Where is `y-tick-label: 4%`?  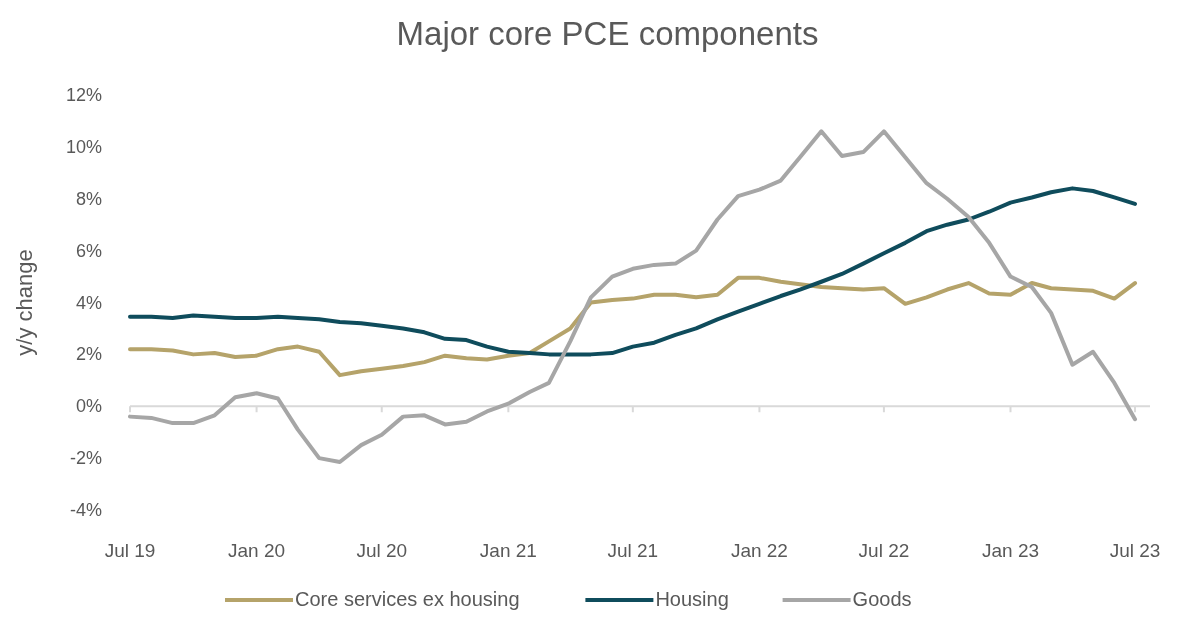
y-tick-label: 4% is located at coordinates (88, 302).